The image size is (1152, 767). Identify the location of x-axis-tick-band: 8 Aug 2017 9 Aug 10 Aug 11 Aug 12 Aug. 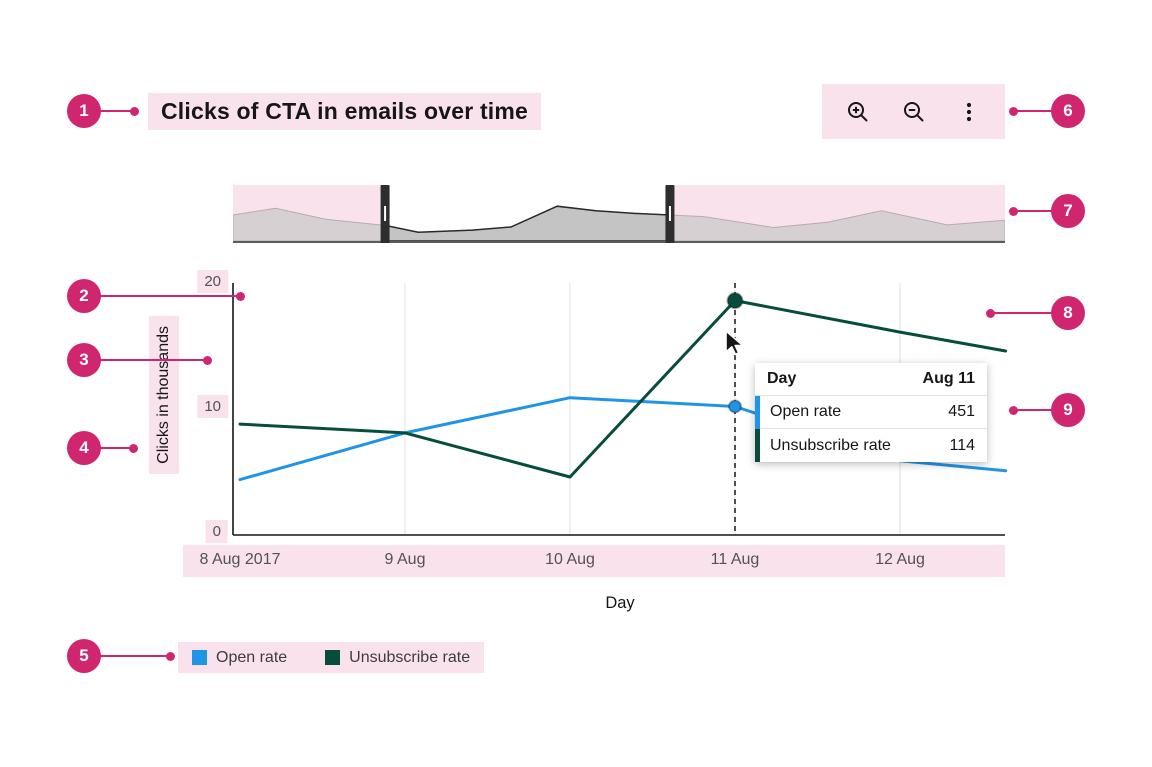
(594, 561).